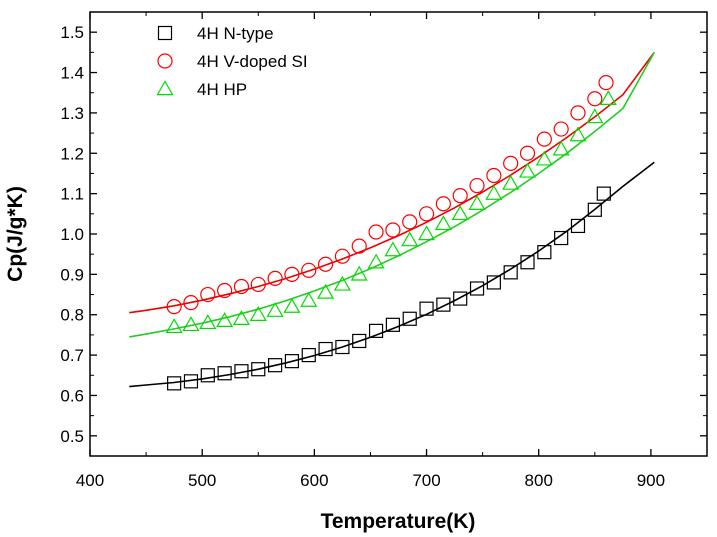 This screenshot has width=717, height=537. Describe the element at coordinates (72, 315) in the screenshot. I see `y-tick-label: 0.8` at that location.